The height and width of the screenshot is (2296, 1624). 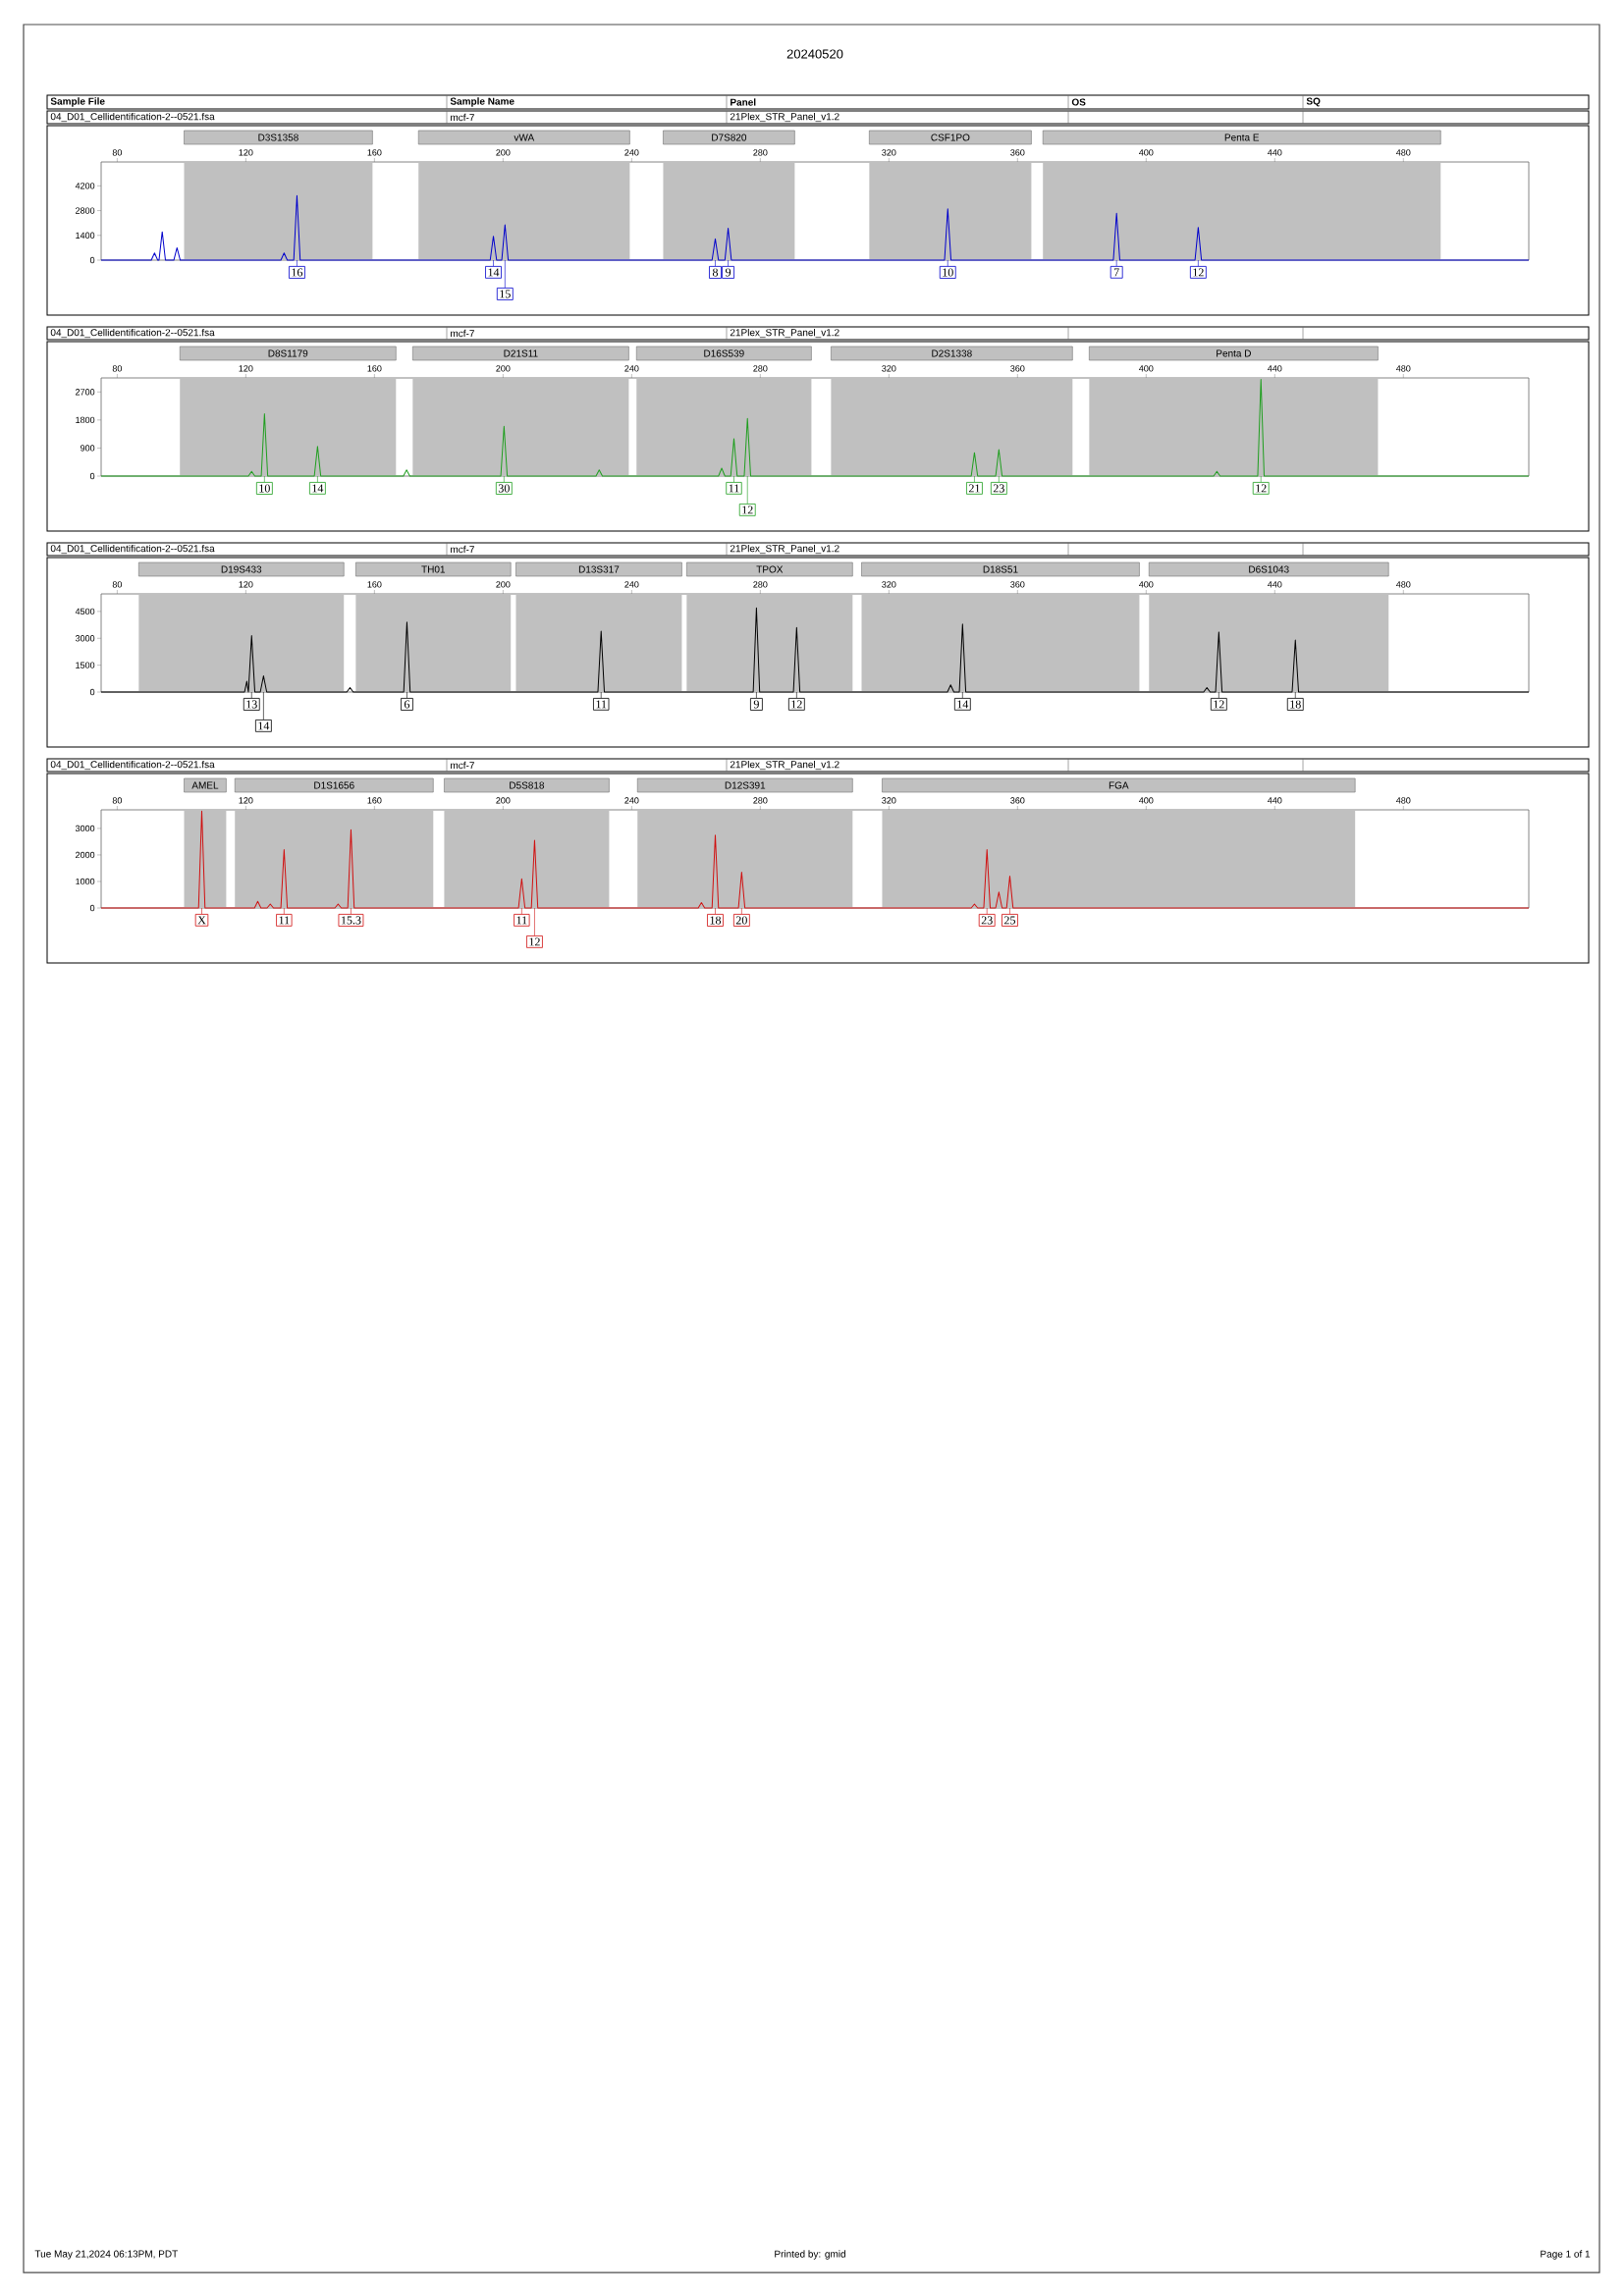 What do you see at coordinates (1234, 353) in the screenshot?
I see `band-label: Penta D` at bounding box center [1234, 353].